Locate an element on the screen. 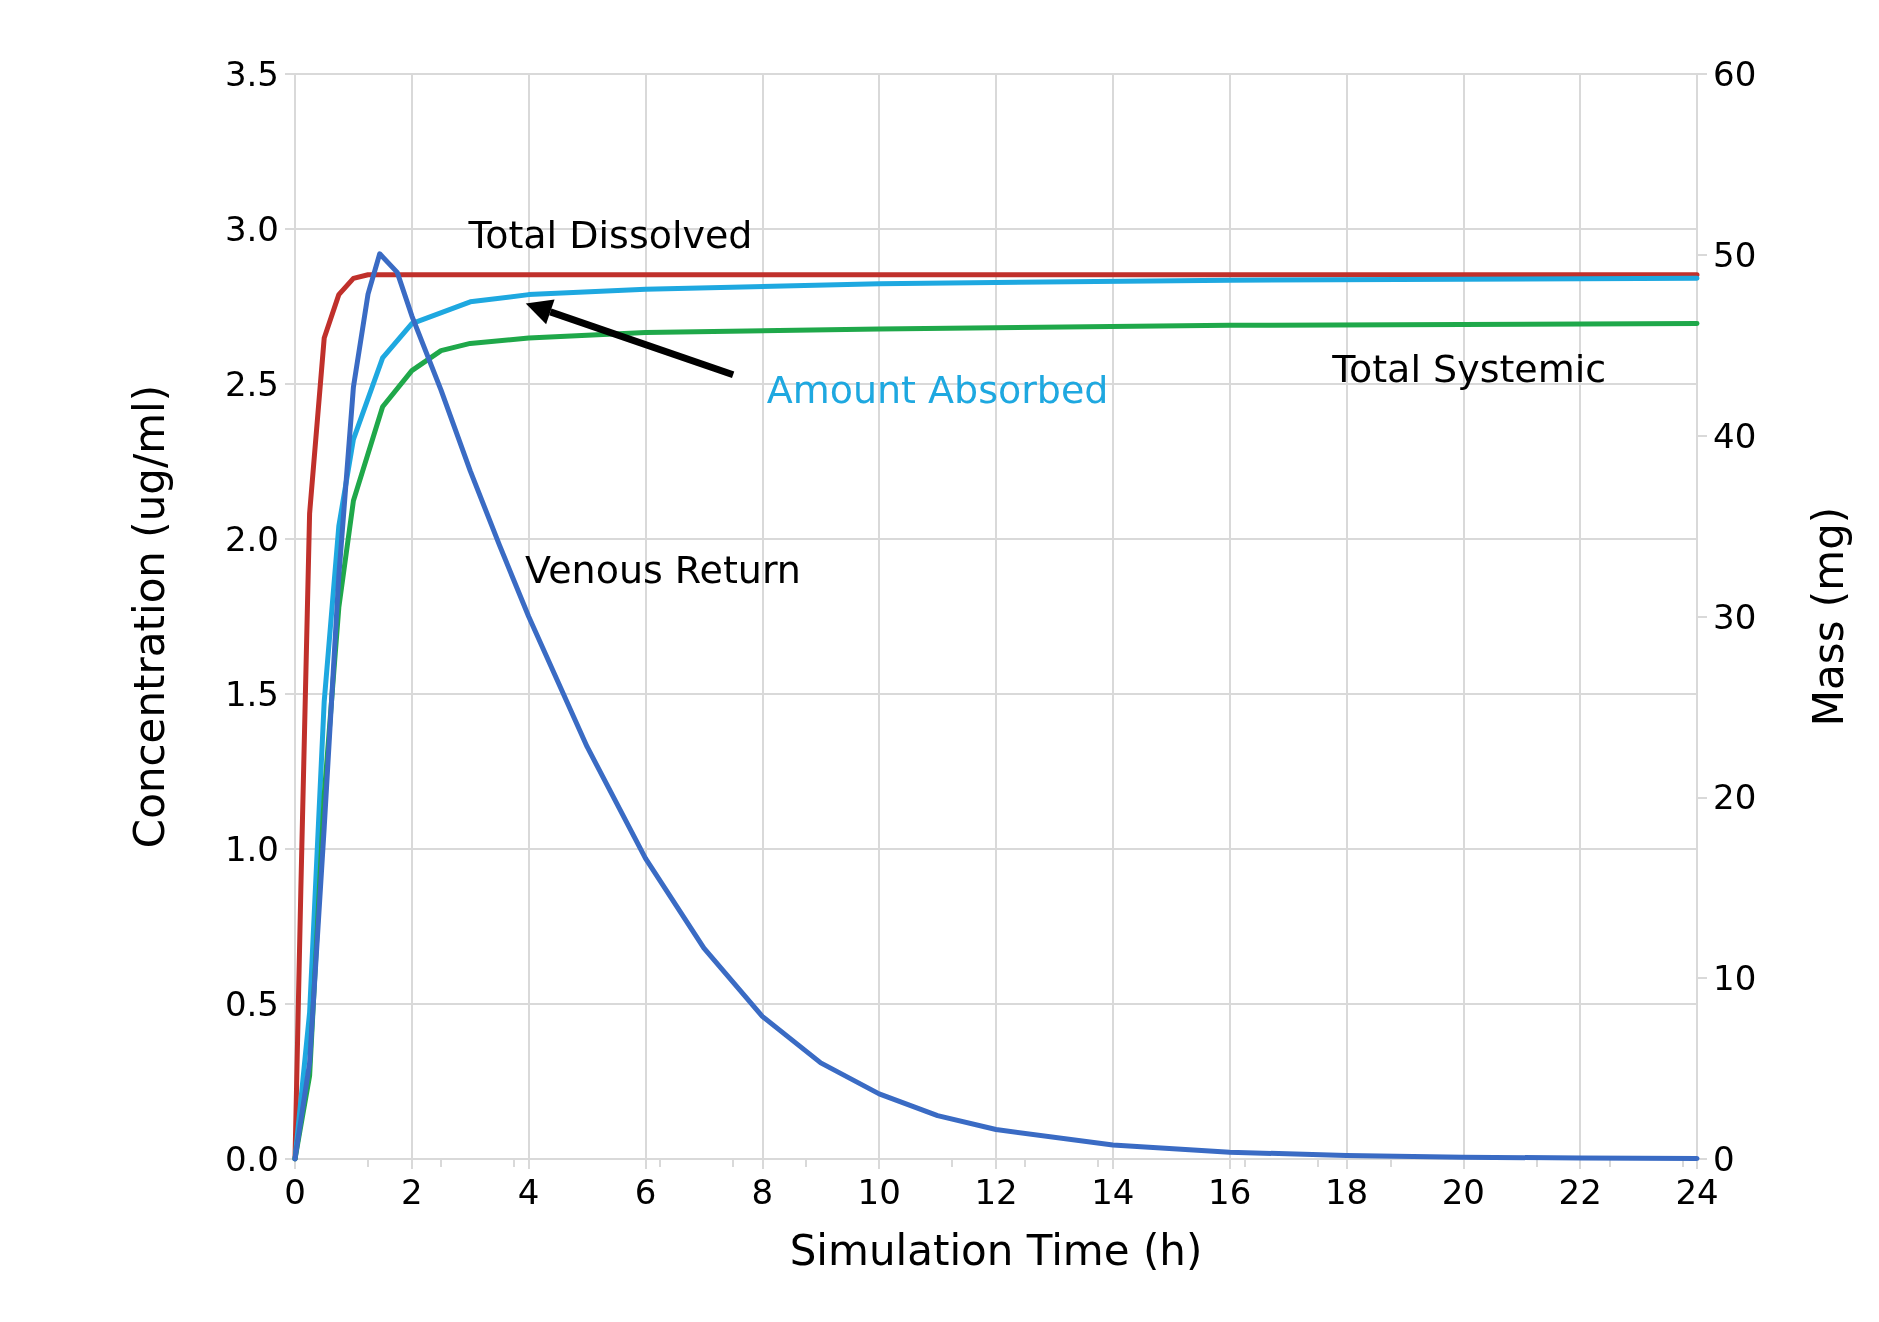 This screenshot has height=1322, width=1879. x-tick-label: 20 is located at coordinates (1463, 1192).